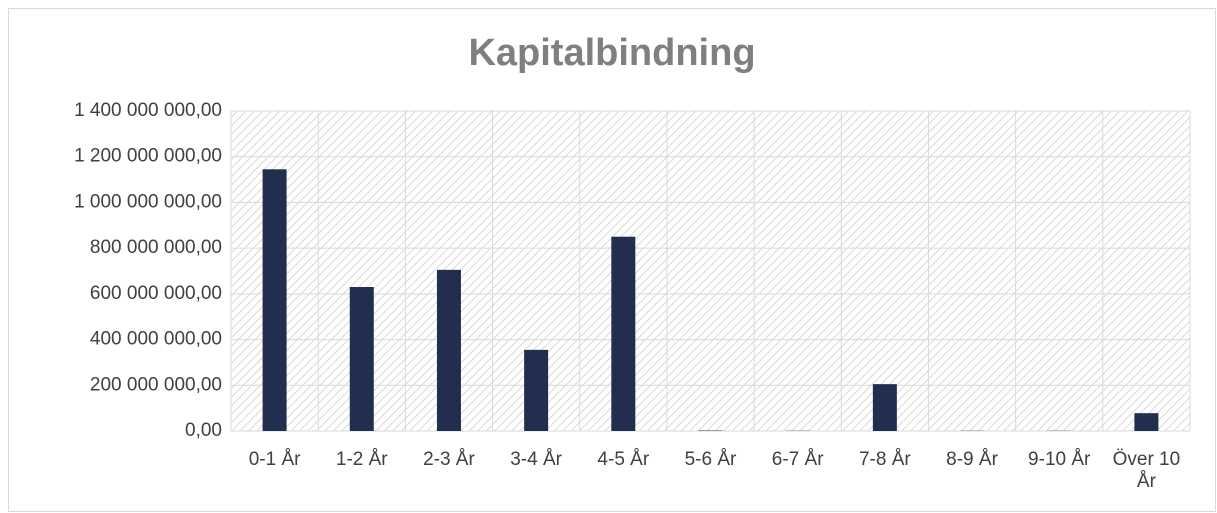 This screenshot has width=1217, height=513. What do you see at coordinates (536, 459) in the screenshot?
I see `x-tick-label: 3-4 År` at bounding box center [536, 459].